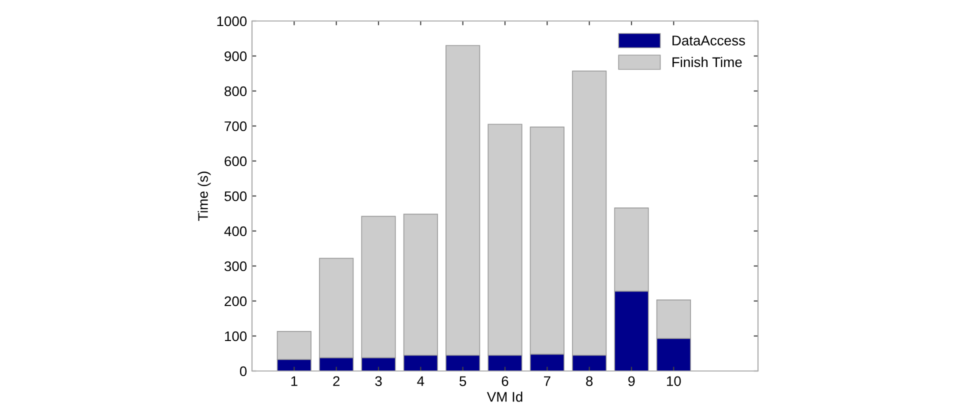 Image resolution: width=974 pixels, height=406 pixels. I want to click on y-tick-label: 0, so click(243, 371).